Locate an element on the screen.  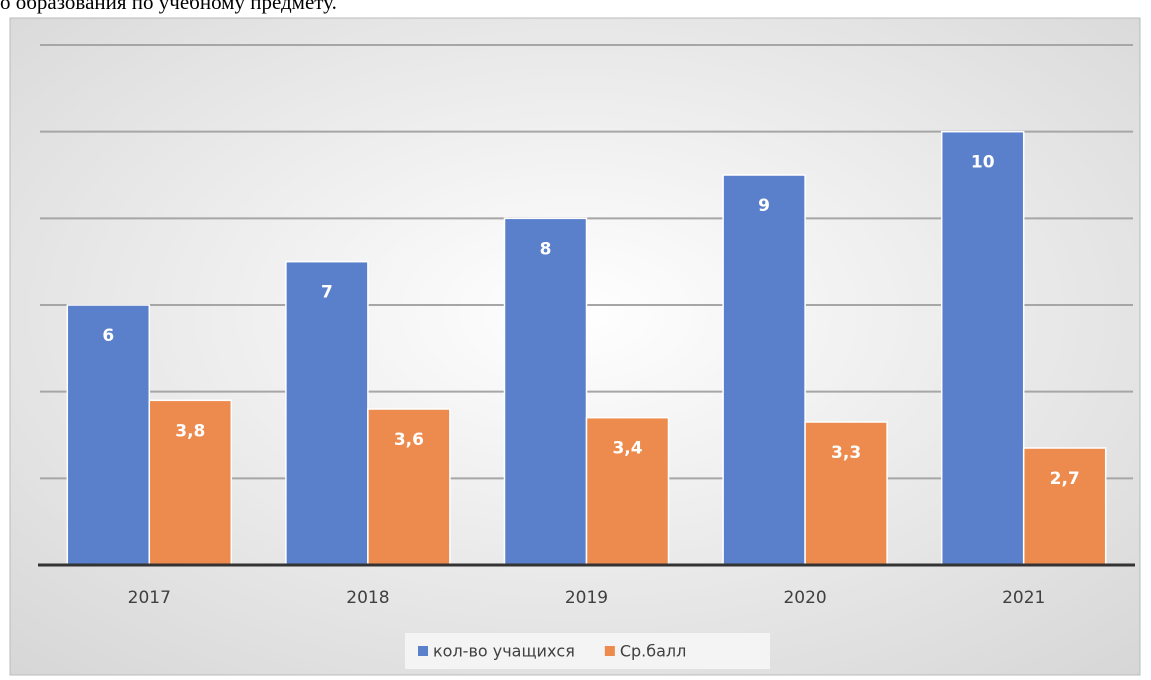
data-label: 3,4 is located at coordinates (627, 449).